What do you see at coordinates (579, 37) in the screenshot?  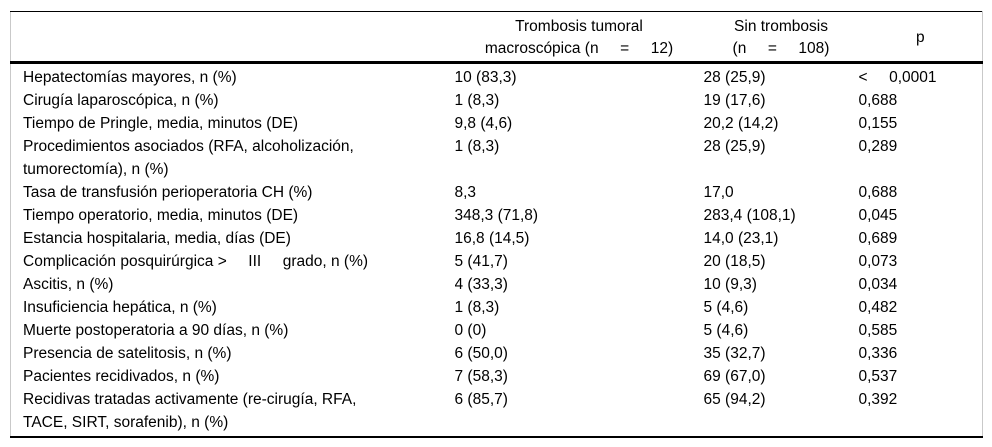 I see `header-thrombosis-group: Trombosis tumoral macroscópica (n = 12)` at bounding box center [579, 37].